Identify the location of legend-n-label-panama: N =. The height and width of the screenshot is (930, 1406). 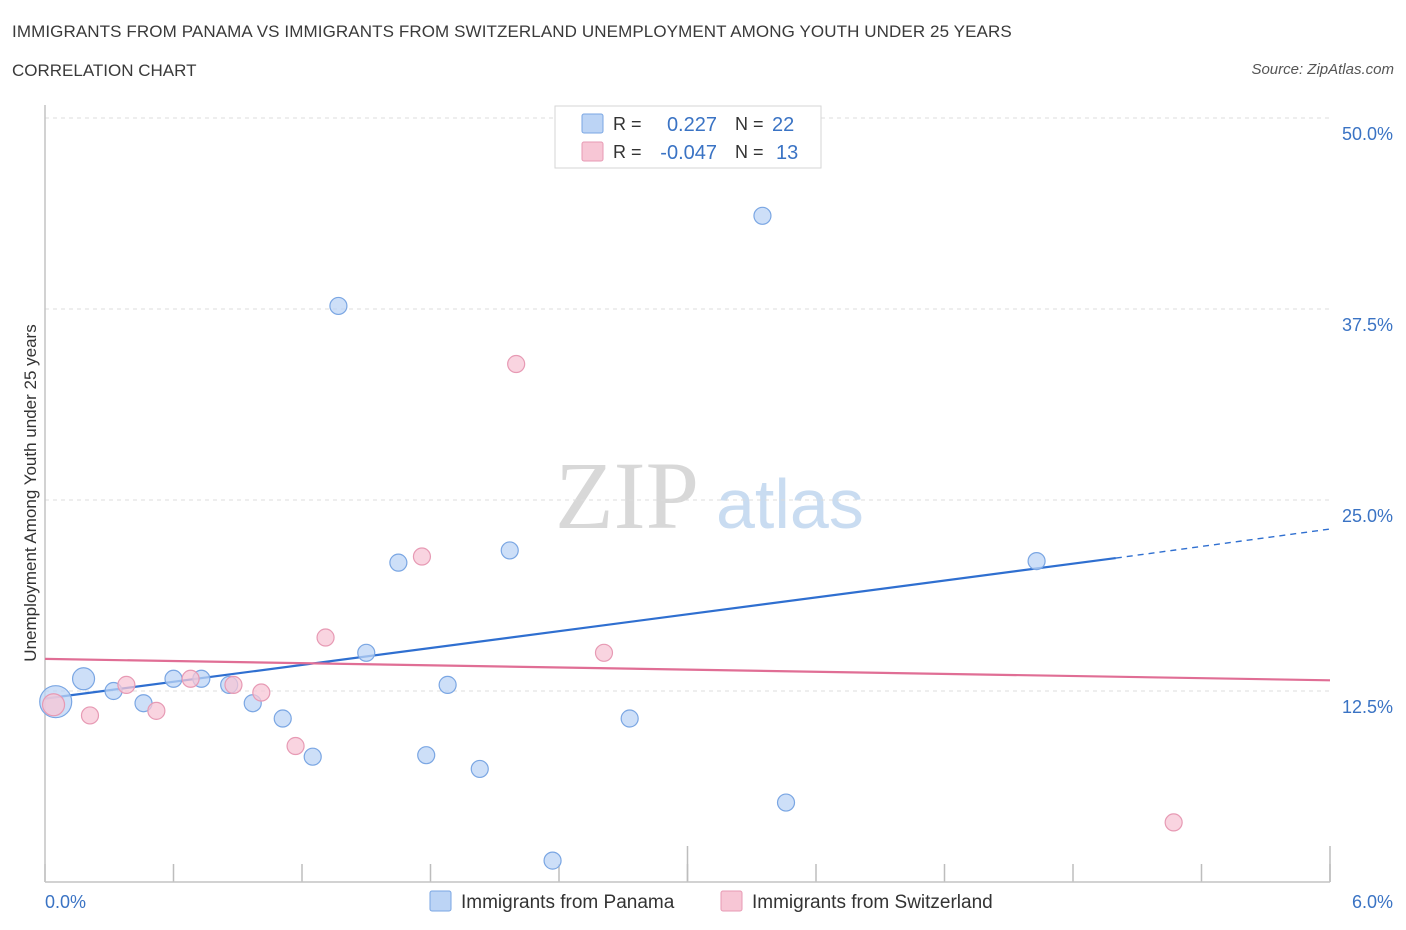
(749, 124).